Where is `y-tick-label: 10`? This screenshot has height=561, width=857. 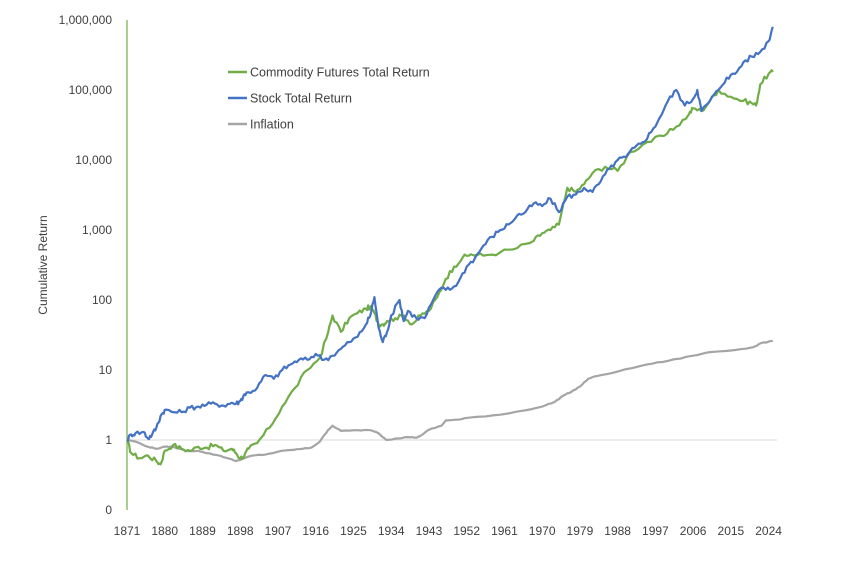 y-tick-label: 10 is located at coordinates (106, 370).